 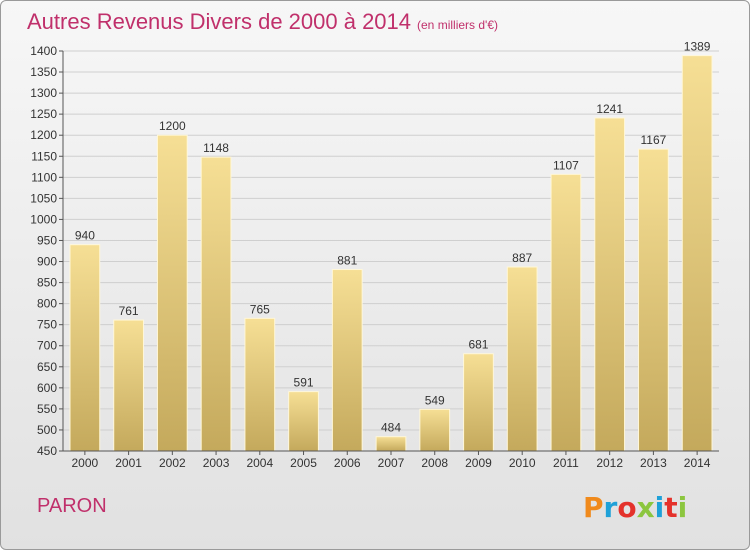 What do you see at coordinates (43, 93) in the screenshot?
I see `y-tick-label: 1300` at bounding box center [43, 93].